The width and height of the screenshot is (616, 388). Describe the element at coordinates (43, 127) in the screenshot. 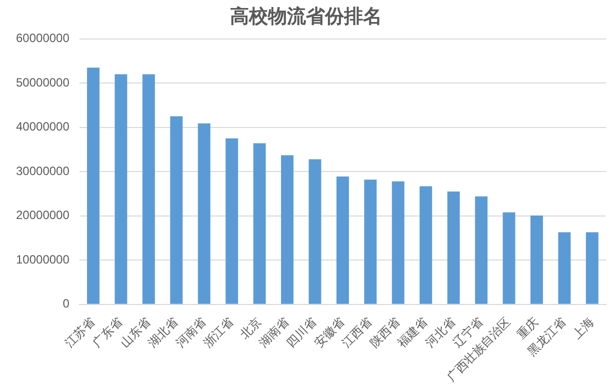

I see `y-tick-label: 40000000` at that location.